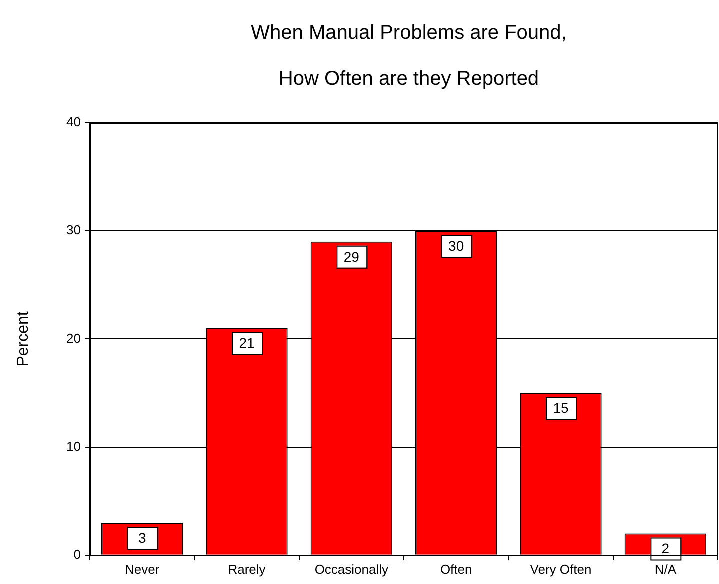  What do you see at coordinates (142, 538) in the screenshot?
I see `data-label: 3` at bounding box center [142, 538].